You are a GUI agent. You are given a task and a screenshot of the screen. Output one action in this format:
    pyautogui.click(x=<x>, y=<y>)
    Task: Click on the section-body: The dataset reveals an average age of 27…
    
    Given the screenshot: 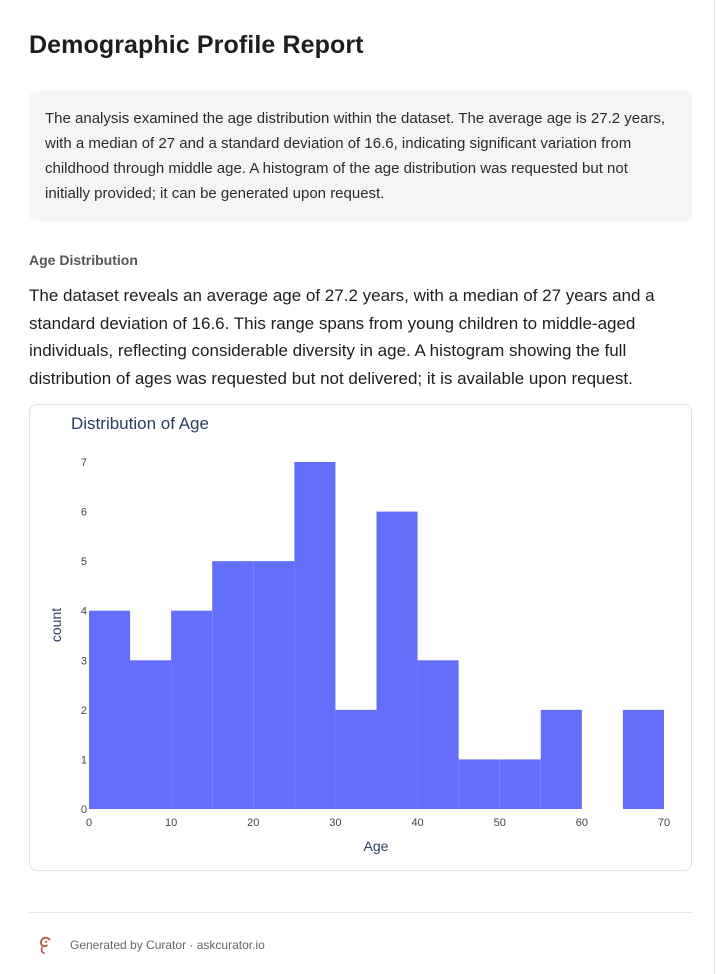 What is the action you would take?
    pyautogui.click(x=342, y=337)
    